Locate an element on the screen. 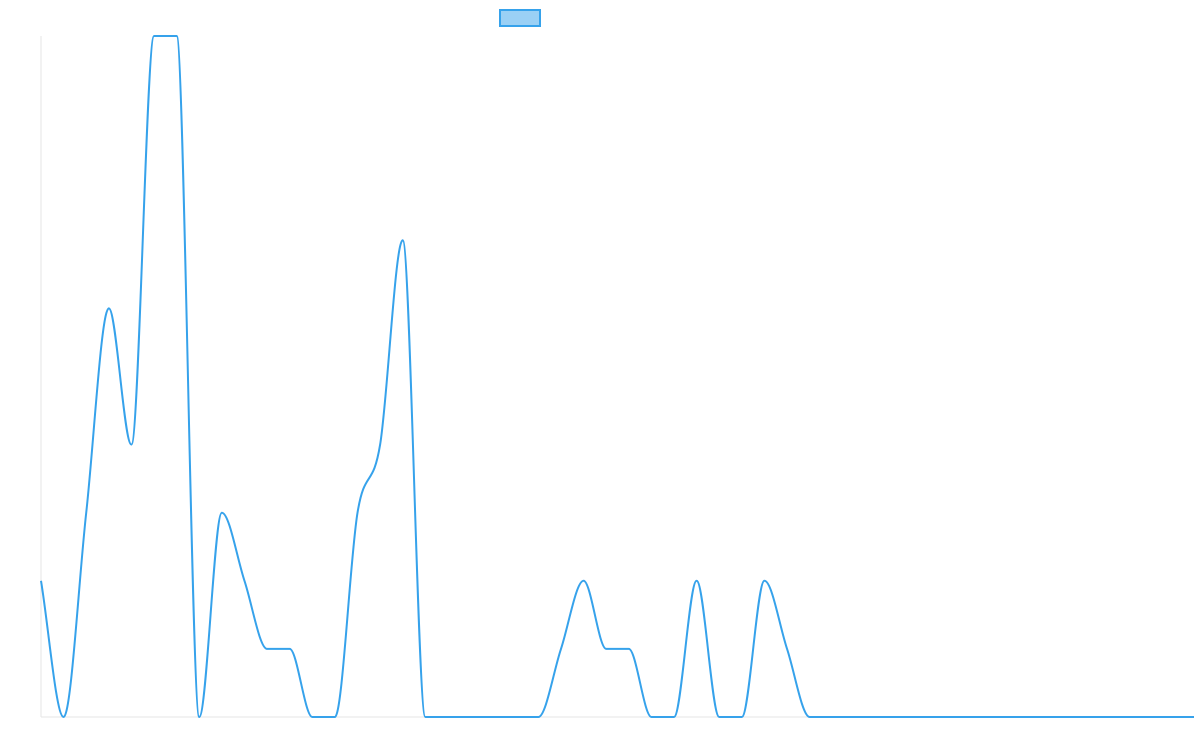 Image resolution: width=1200 pixels, height=750 pixels. legend is located at coordinates (520, 18).